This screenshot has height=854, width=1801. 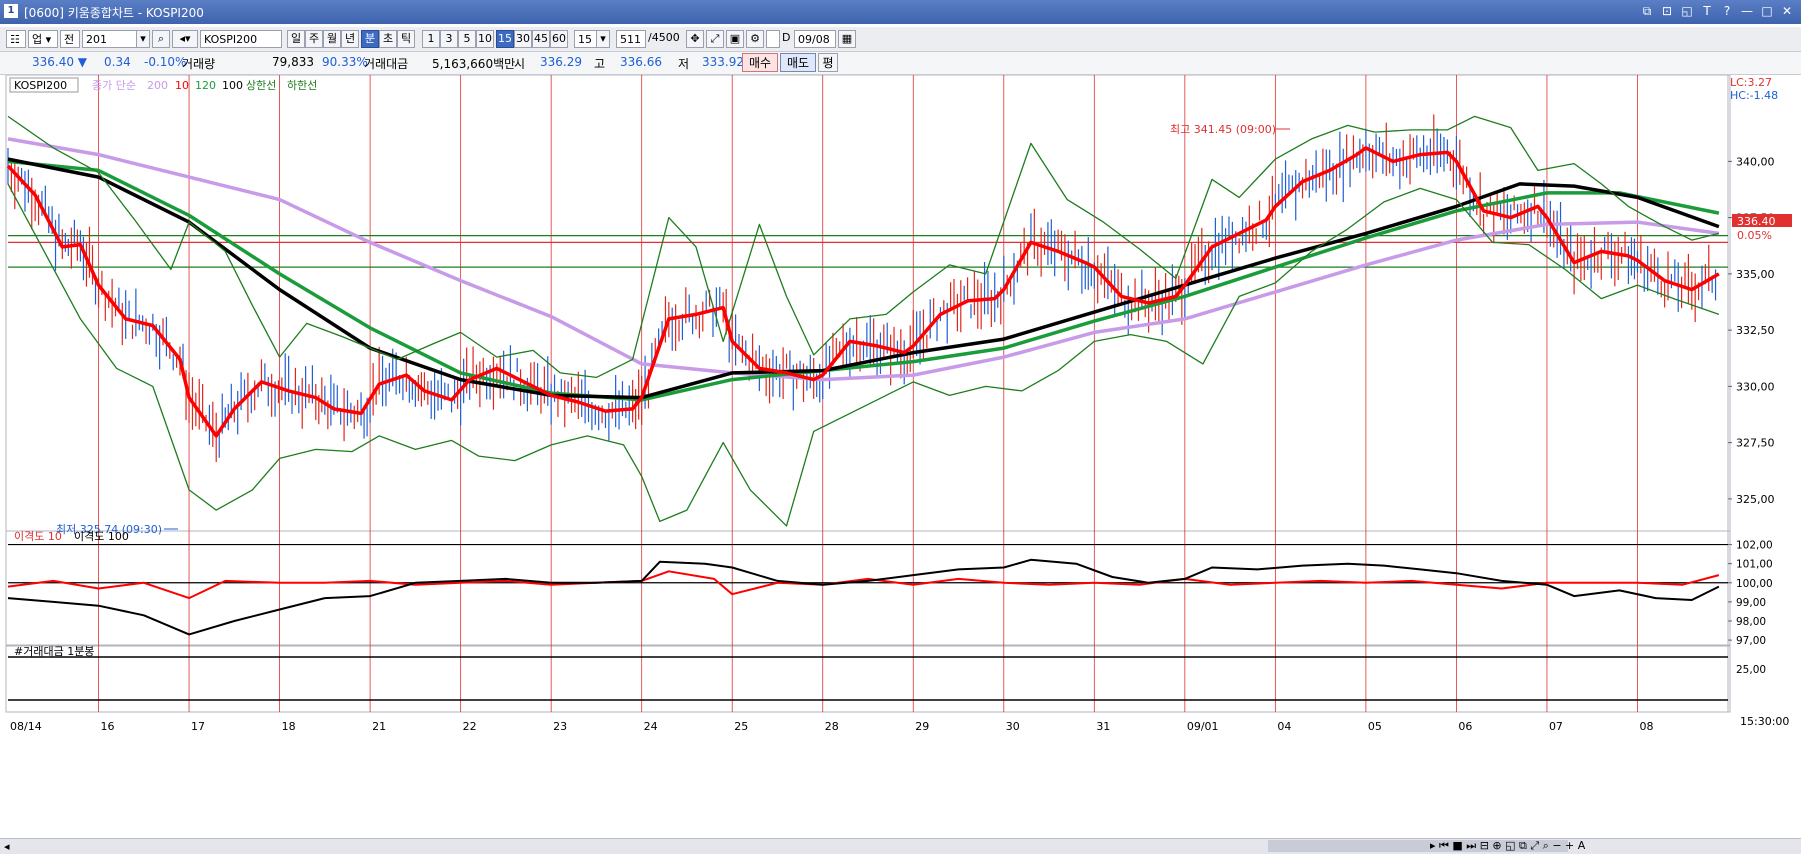 I want to click on split-window-icon: ⊡, so click(x=1667, y=11).